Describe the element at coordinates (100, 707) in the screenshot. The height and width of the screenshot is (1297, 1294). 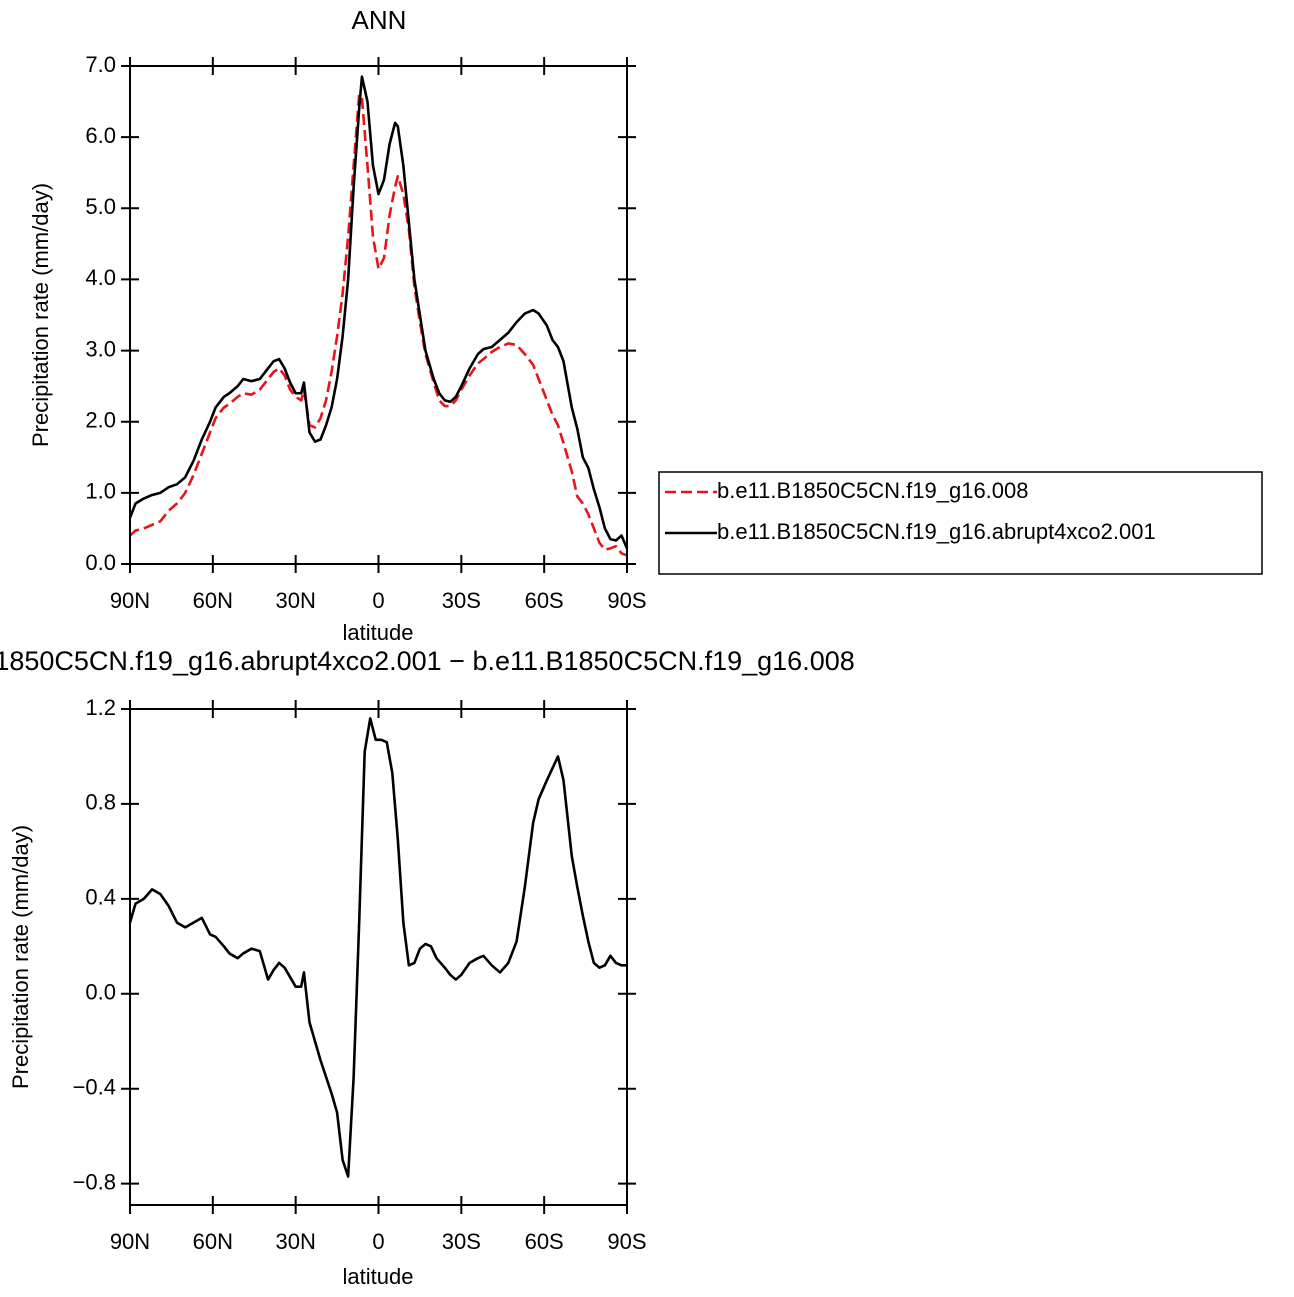
I see `y-tick-label: 1.2` at that location.